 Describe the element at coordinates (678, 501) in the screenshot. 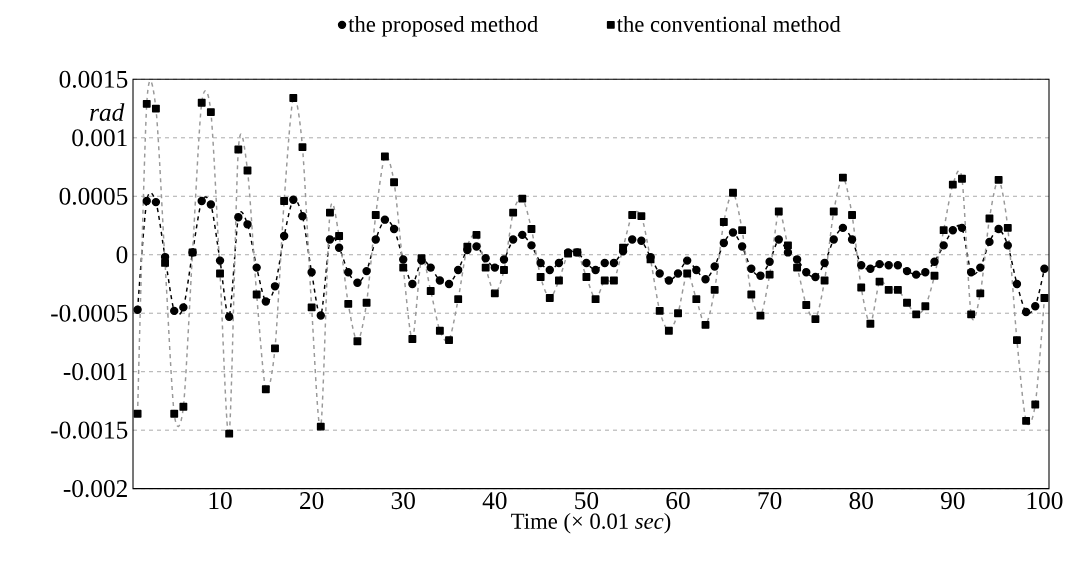

I see `x-tick-label: 60` at that location.